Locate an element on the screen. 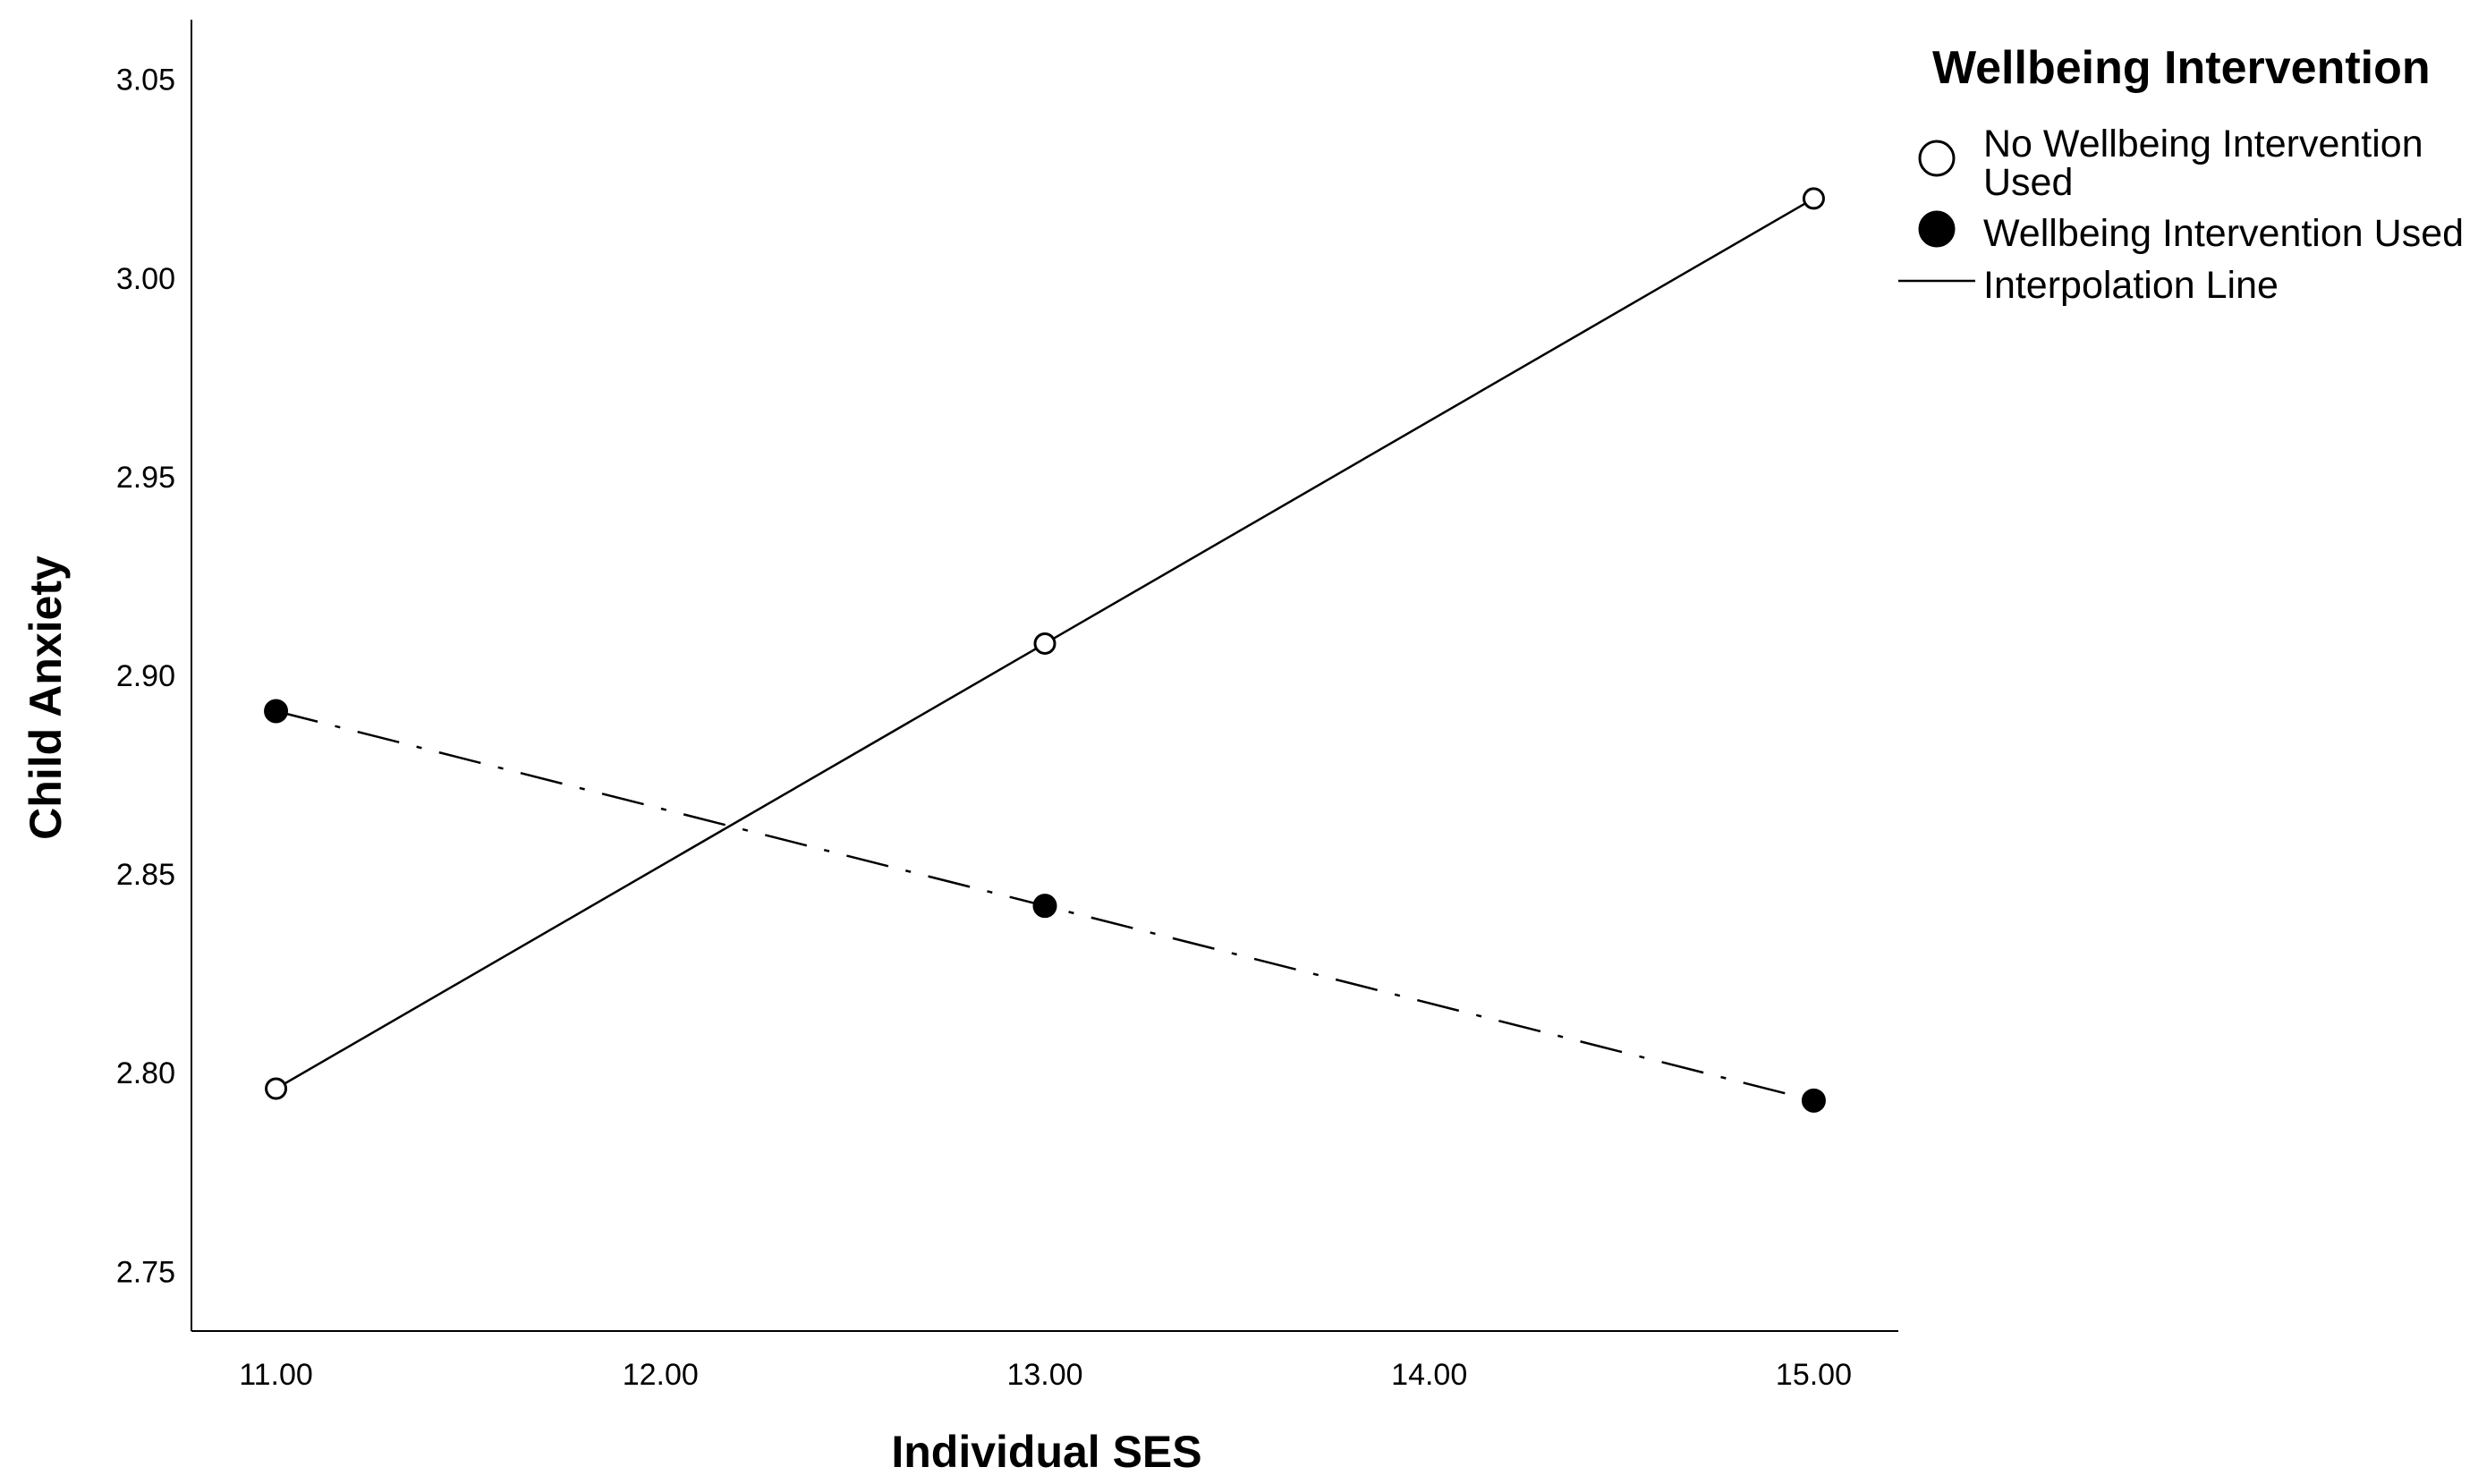  x-tick-label: 12.00 is located at coordinates (661, 1375).